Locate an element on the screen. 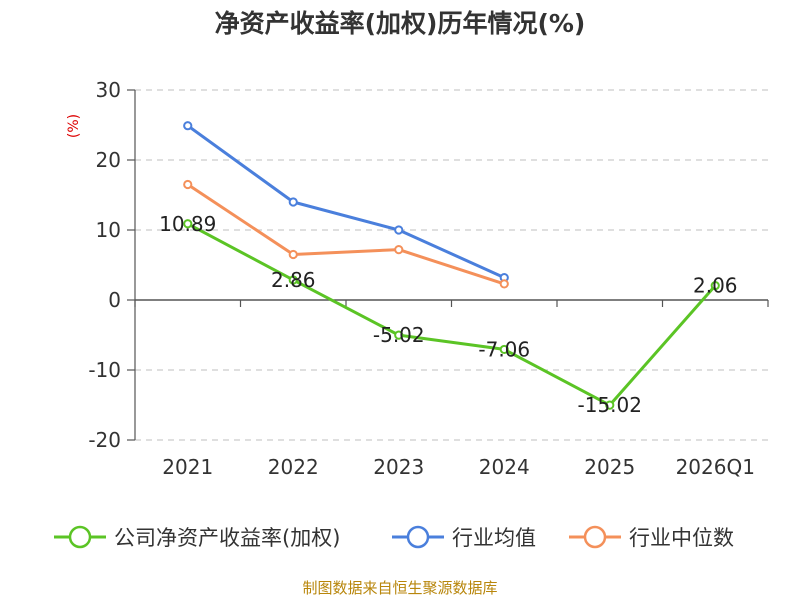 The image size is (800, 600). y-tick-label: 20 is located at coordinates (108, 160).